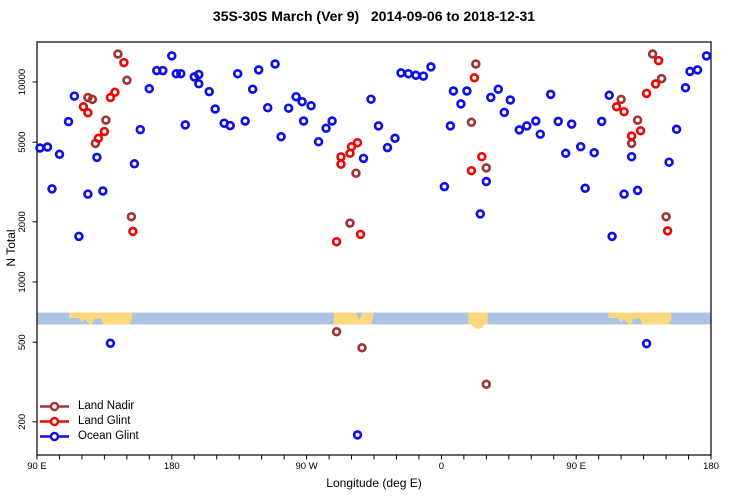 This screenshot has height=500, width=750. What do you see at coordinates (353, 318) in the screenshot?
I see `map-band-land-south-america` at bounding box center [353, 318].